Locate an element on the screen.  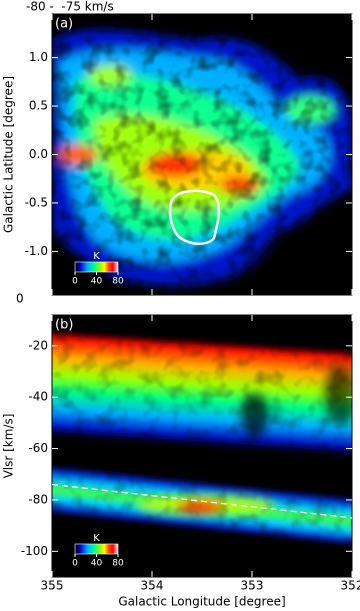
y-tick-label: 0.0 is located at coordinates (38, 154).